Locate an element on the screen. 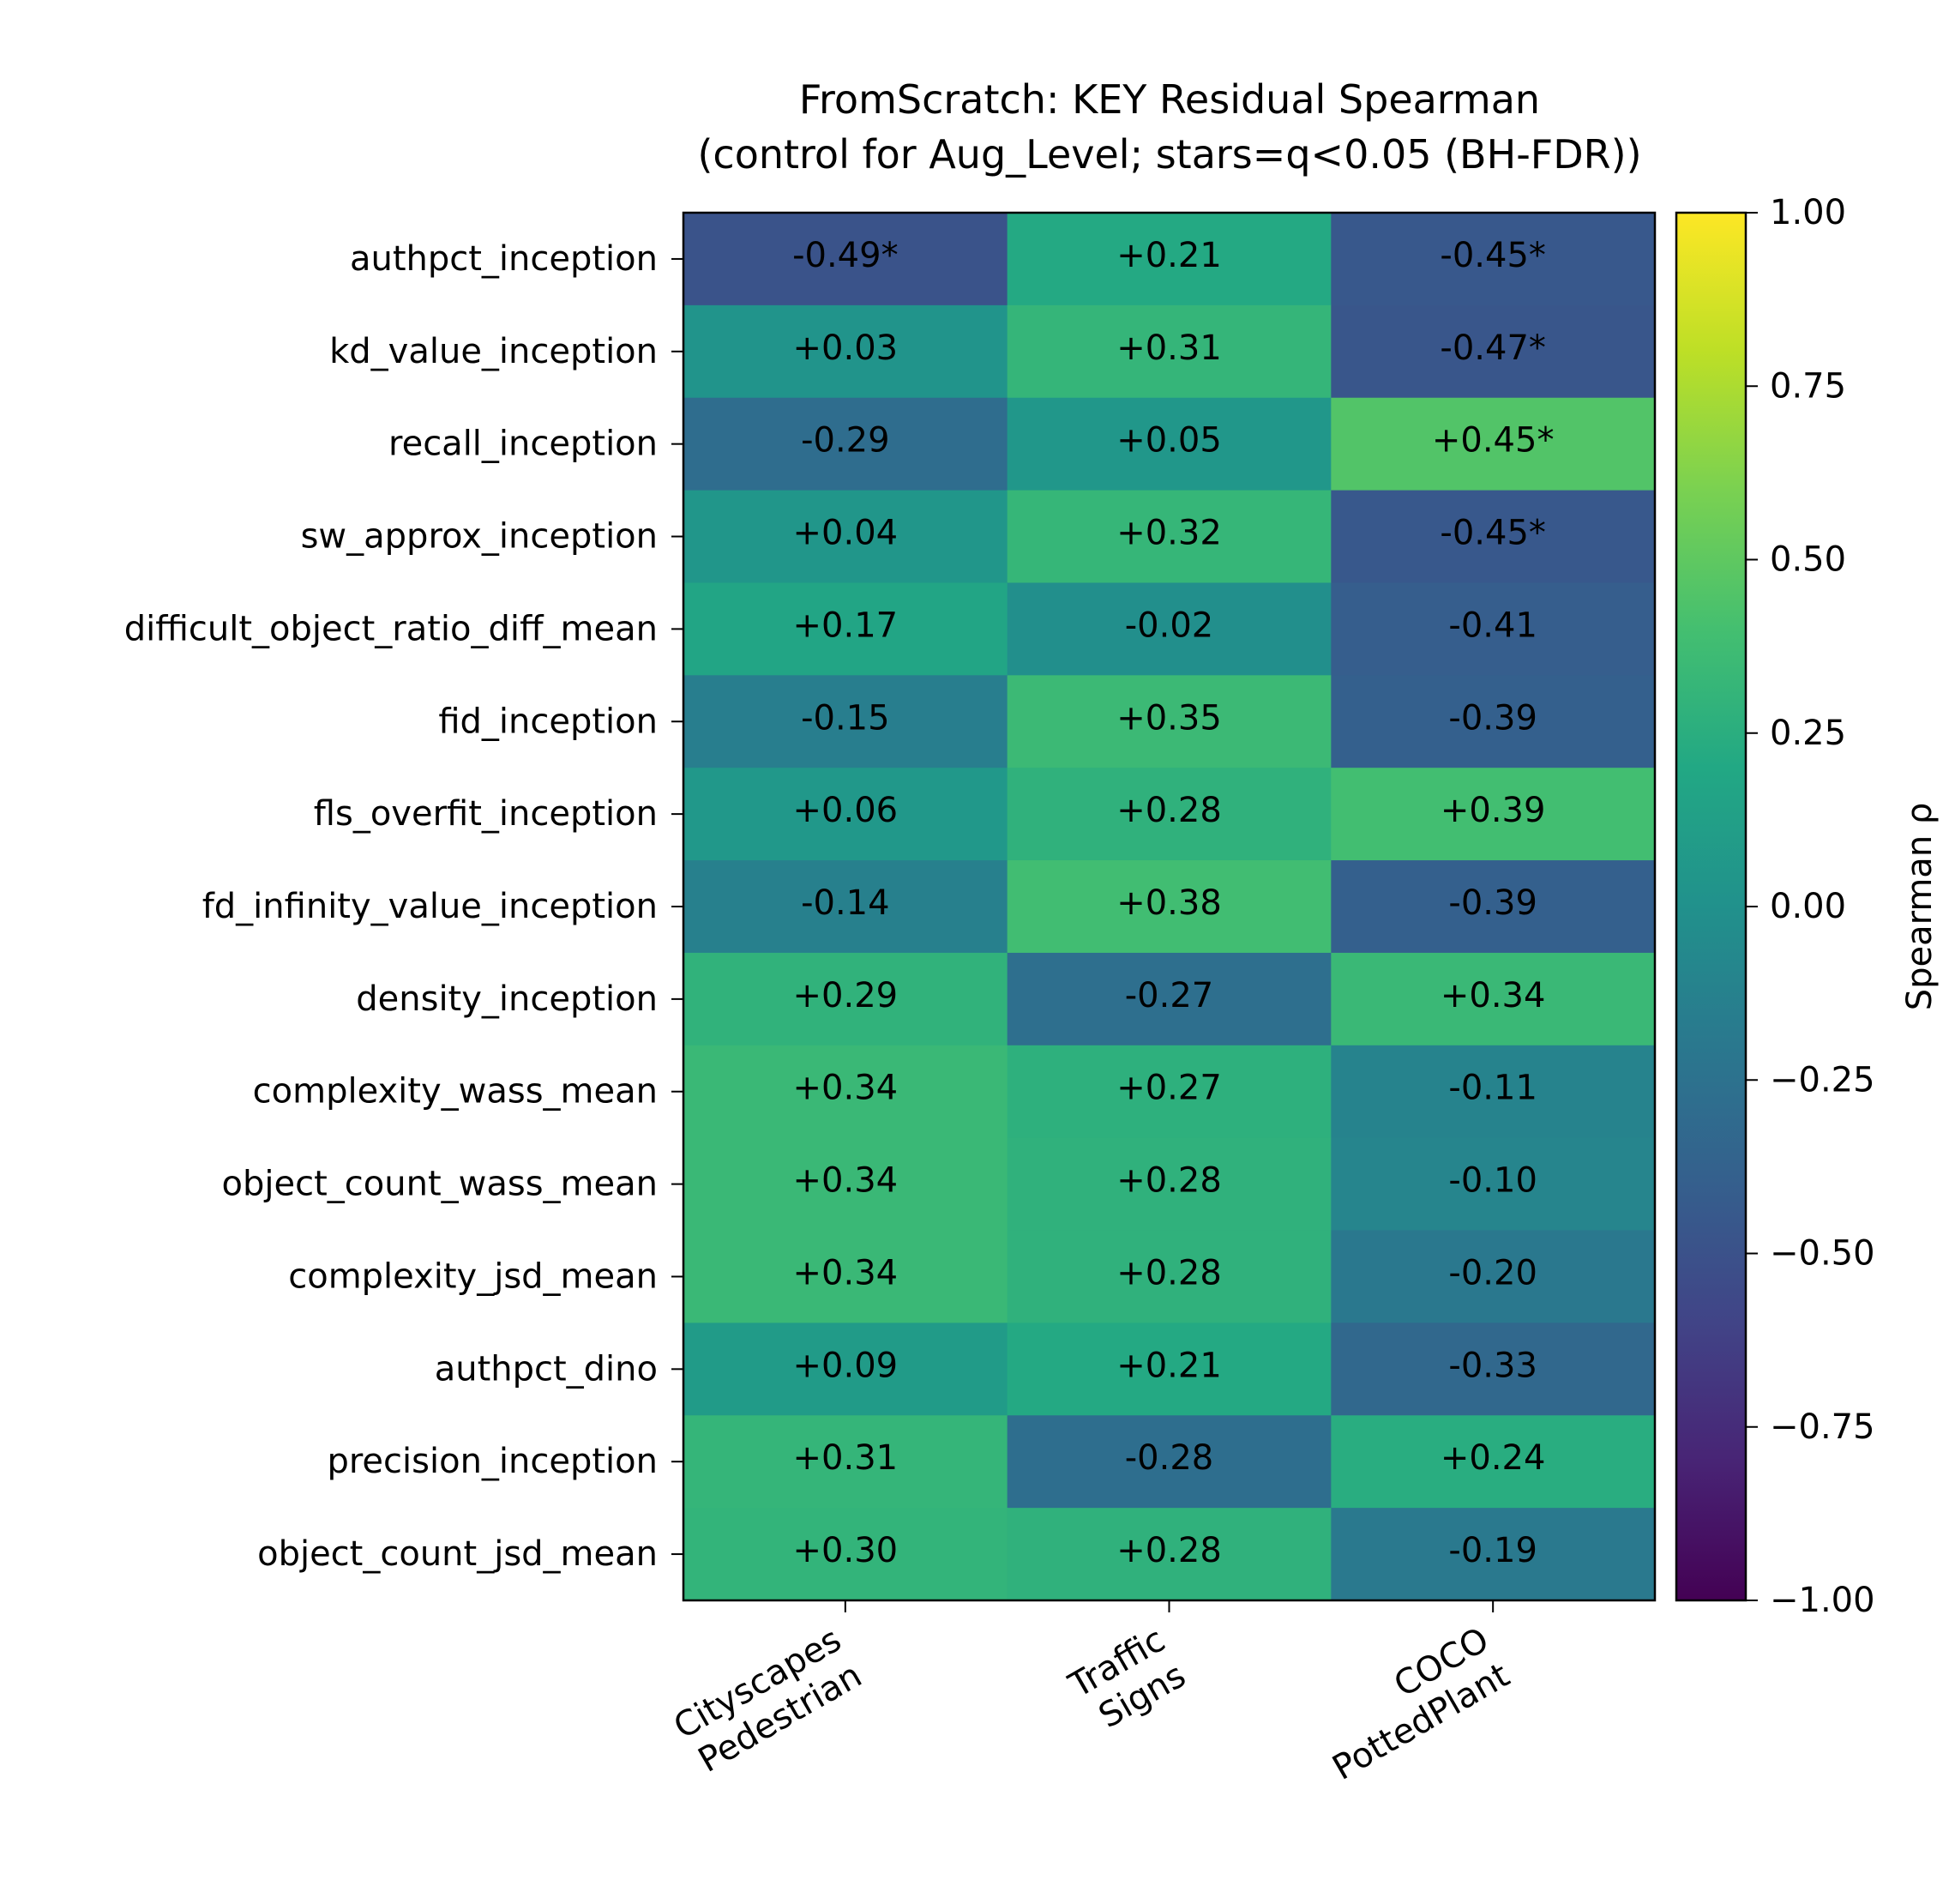 The image size is (1955, 1904). cell-value-label: -0.33 is located at coordinates (1492, 1365).